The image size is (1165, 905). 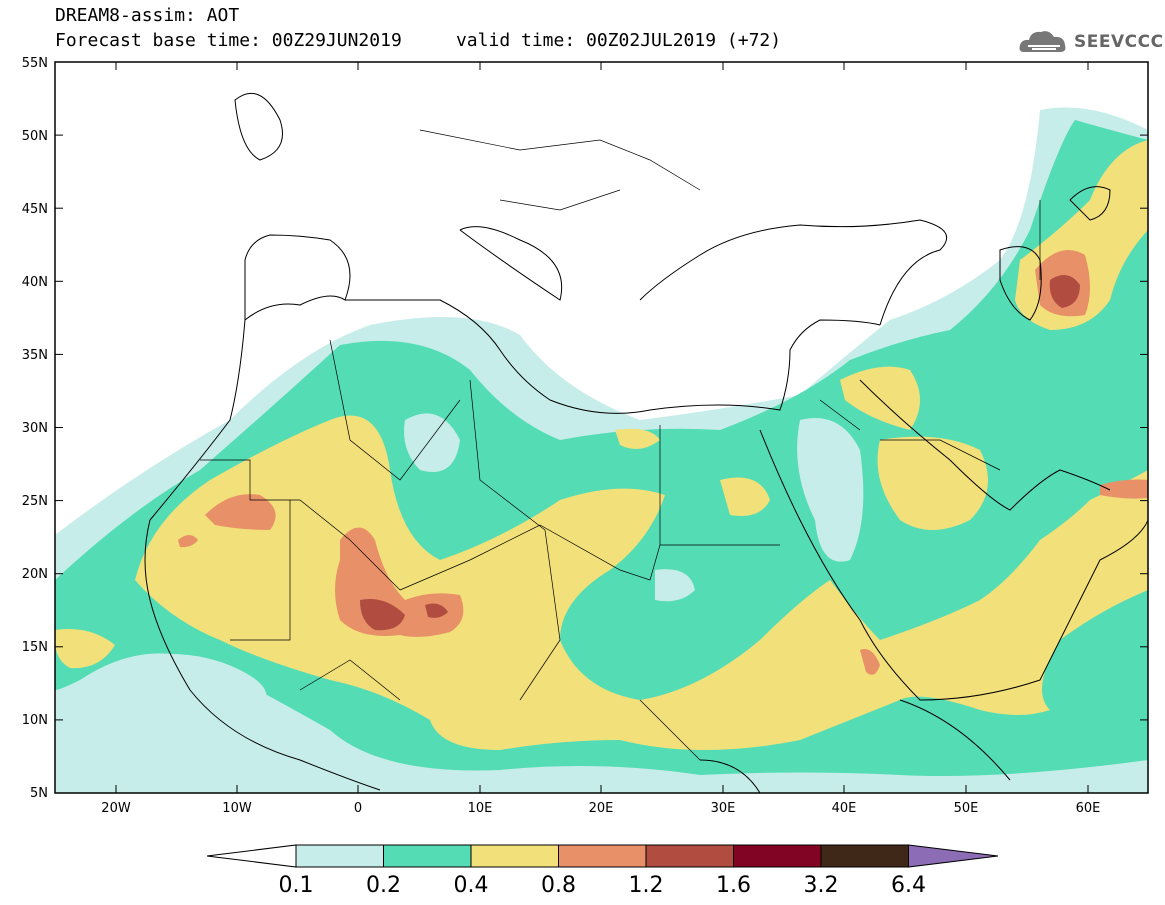 I want to click on lat-label: 5N, so click(x=39, y=793).